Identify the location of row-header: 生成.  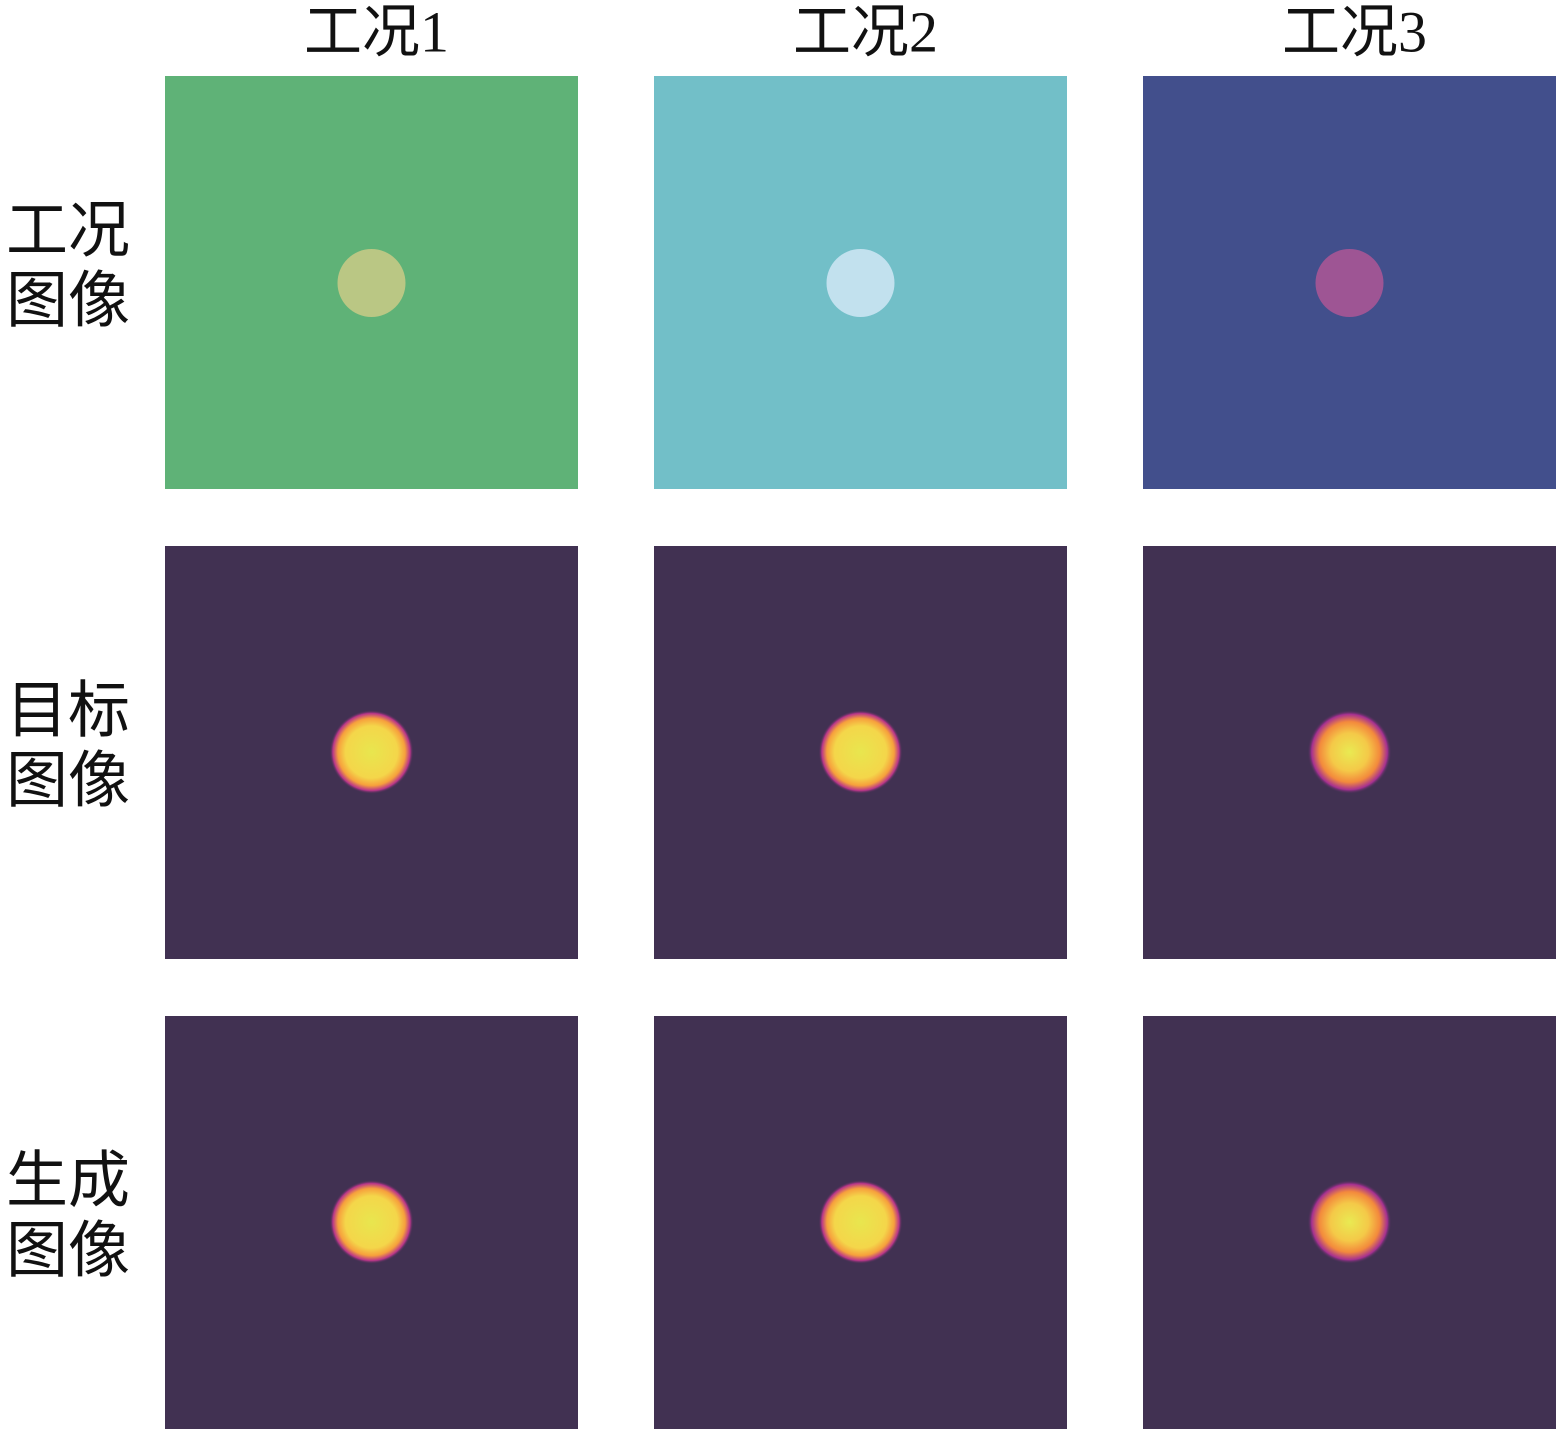
(68, 1182).